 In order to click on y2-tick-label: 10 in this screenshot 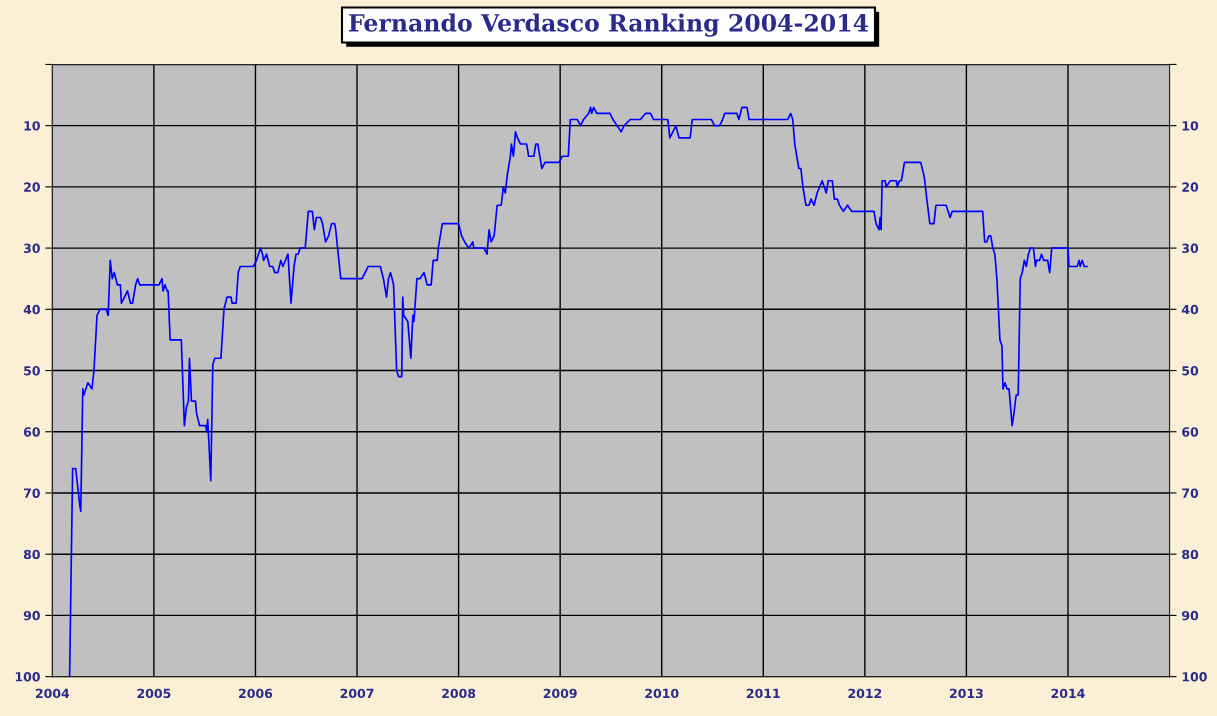, I will do `click(1190, 126)`.